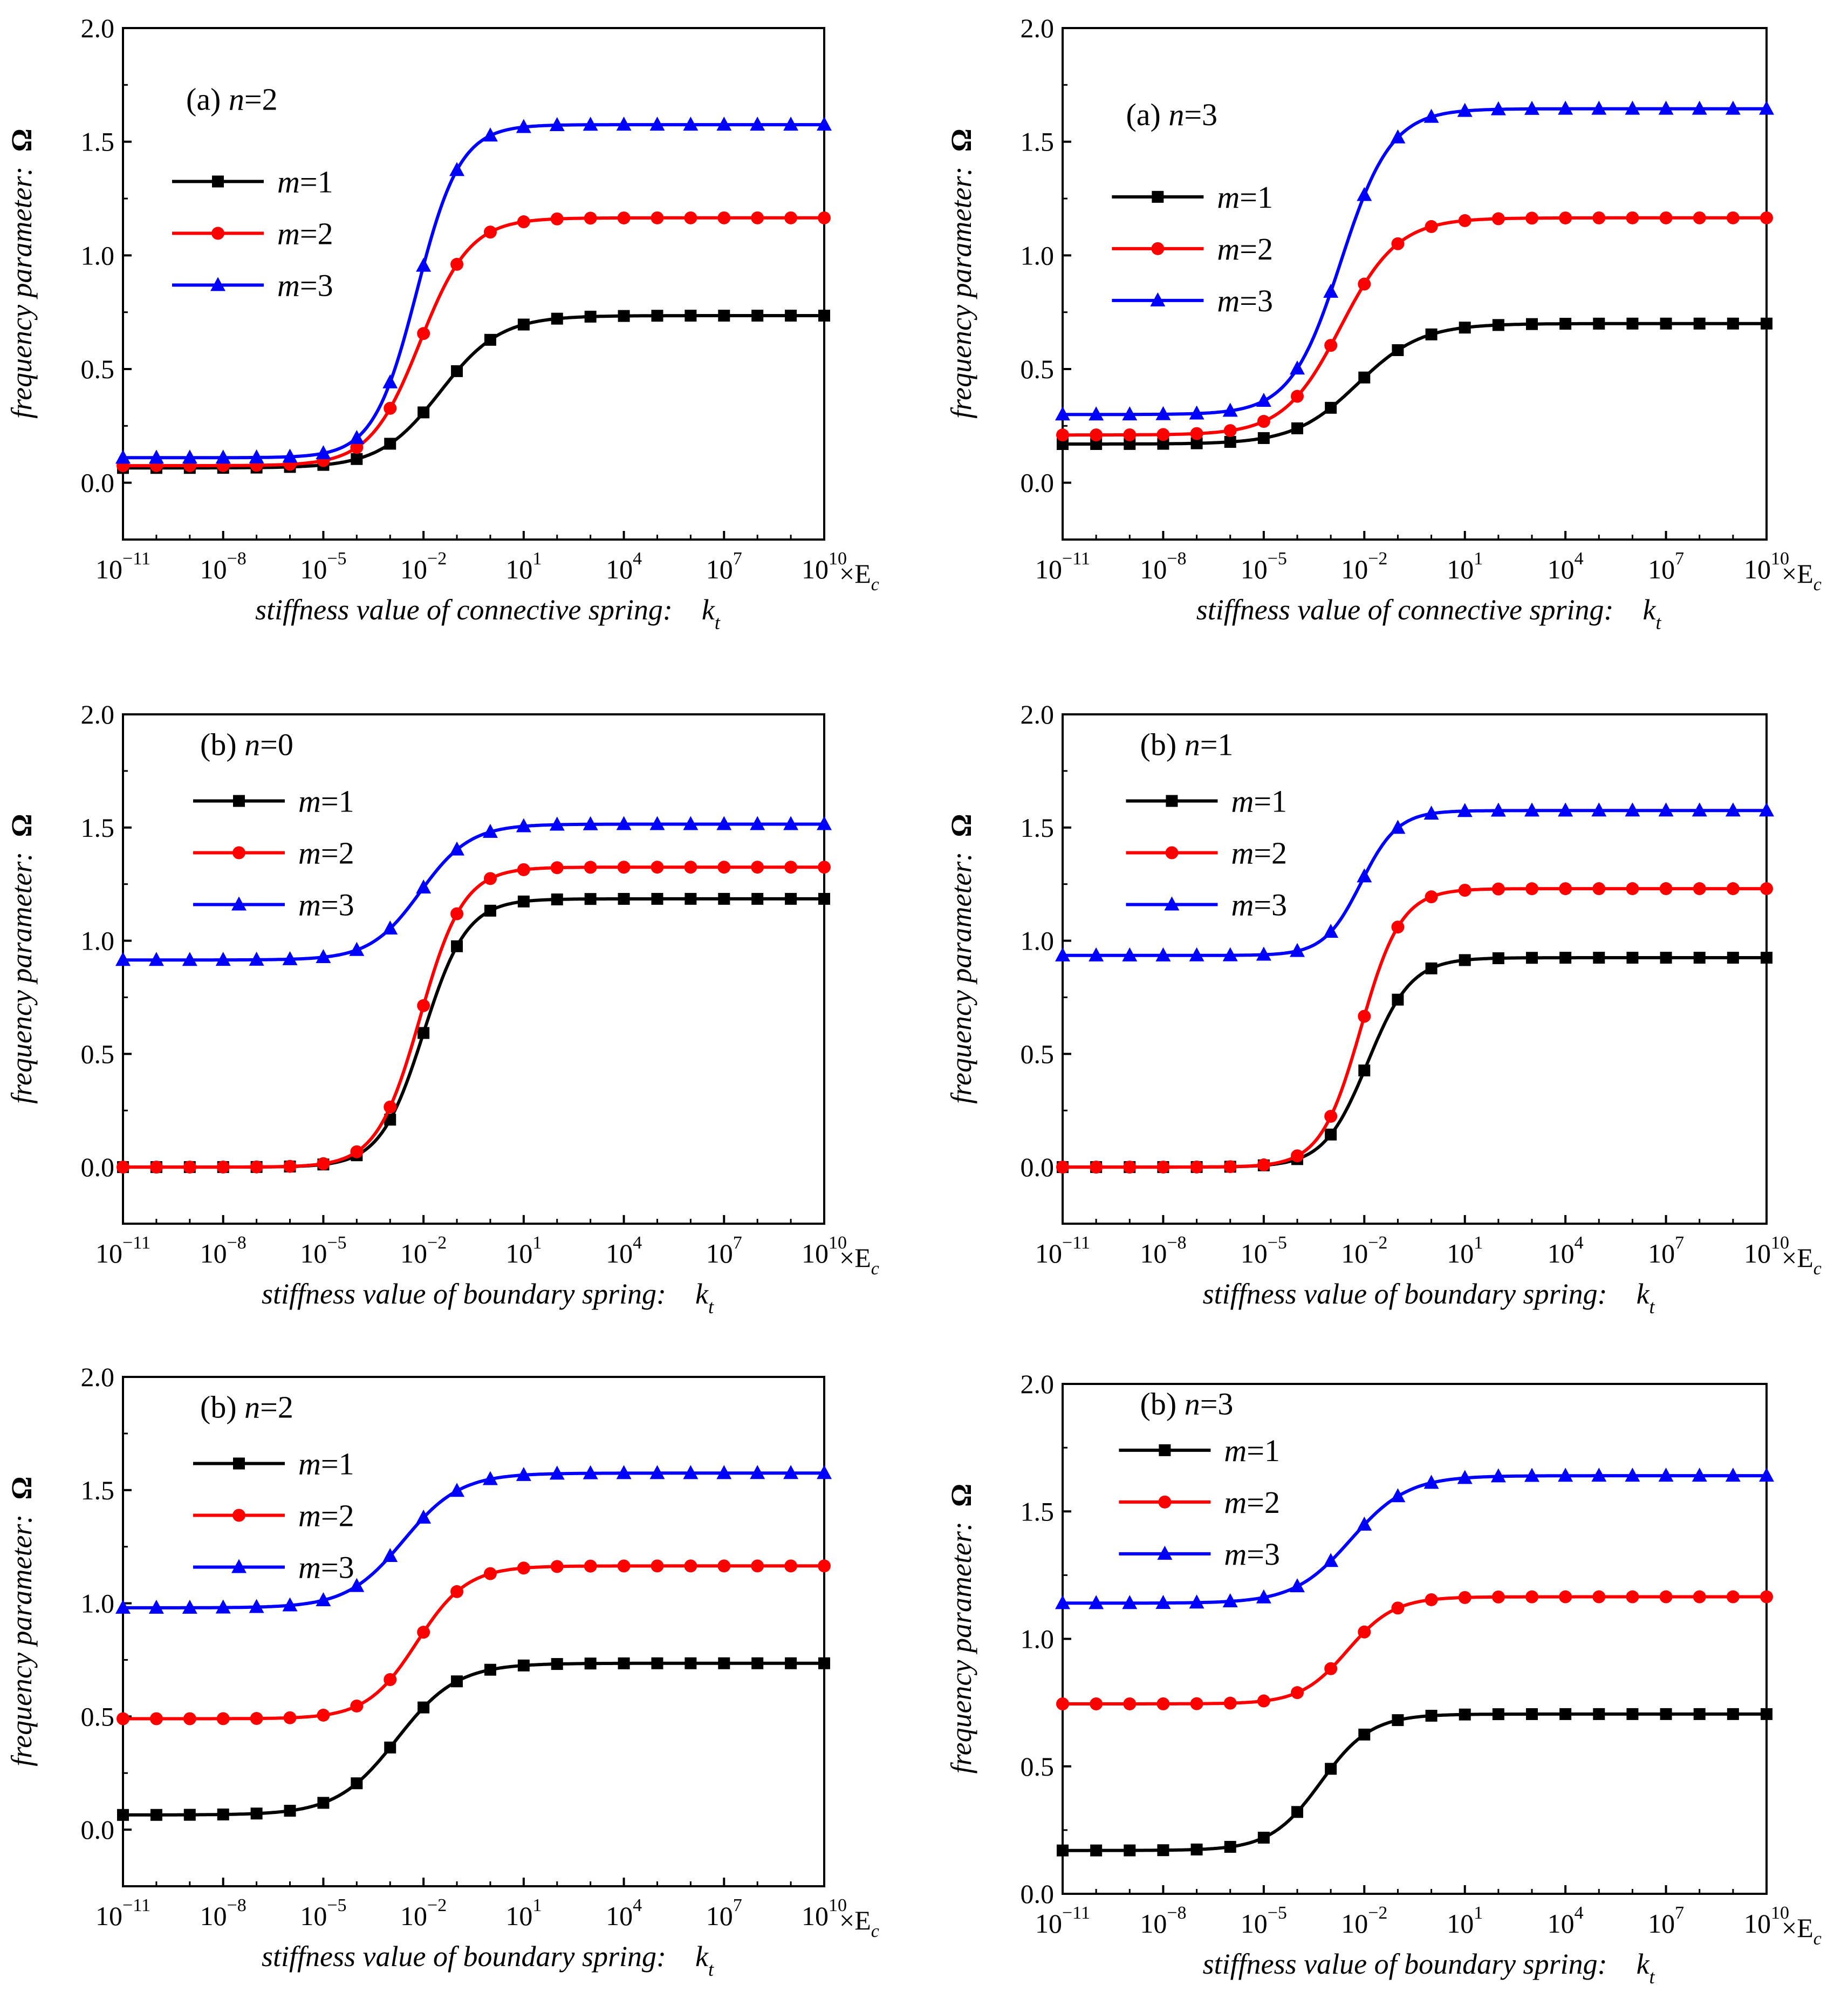 This screenshot has width=1848, height=1992. What do you see at coordinates (1076, 1243) in the screenshot?
I see `x-tick-exponent: −11` at bounding box center [1076, 1243].